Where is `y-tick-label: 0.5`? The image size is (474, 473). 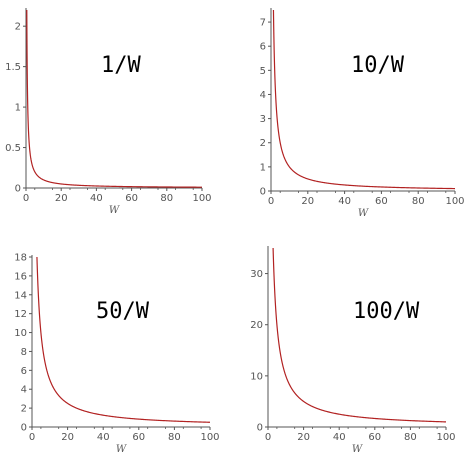
y-tick-label: 0.5 is located at coordinates (13, 148).